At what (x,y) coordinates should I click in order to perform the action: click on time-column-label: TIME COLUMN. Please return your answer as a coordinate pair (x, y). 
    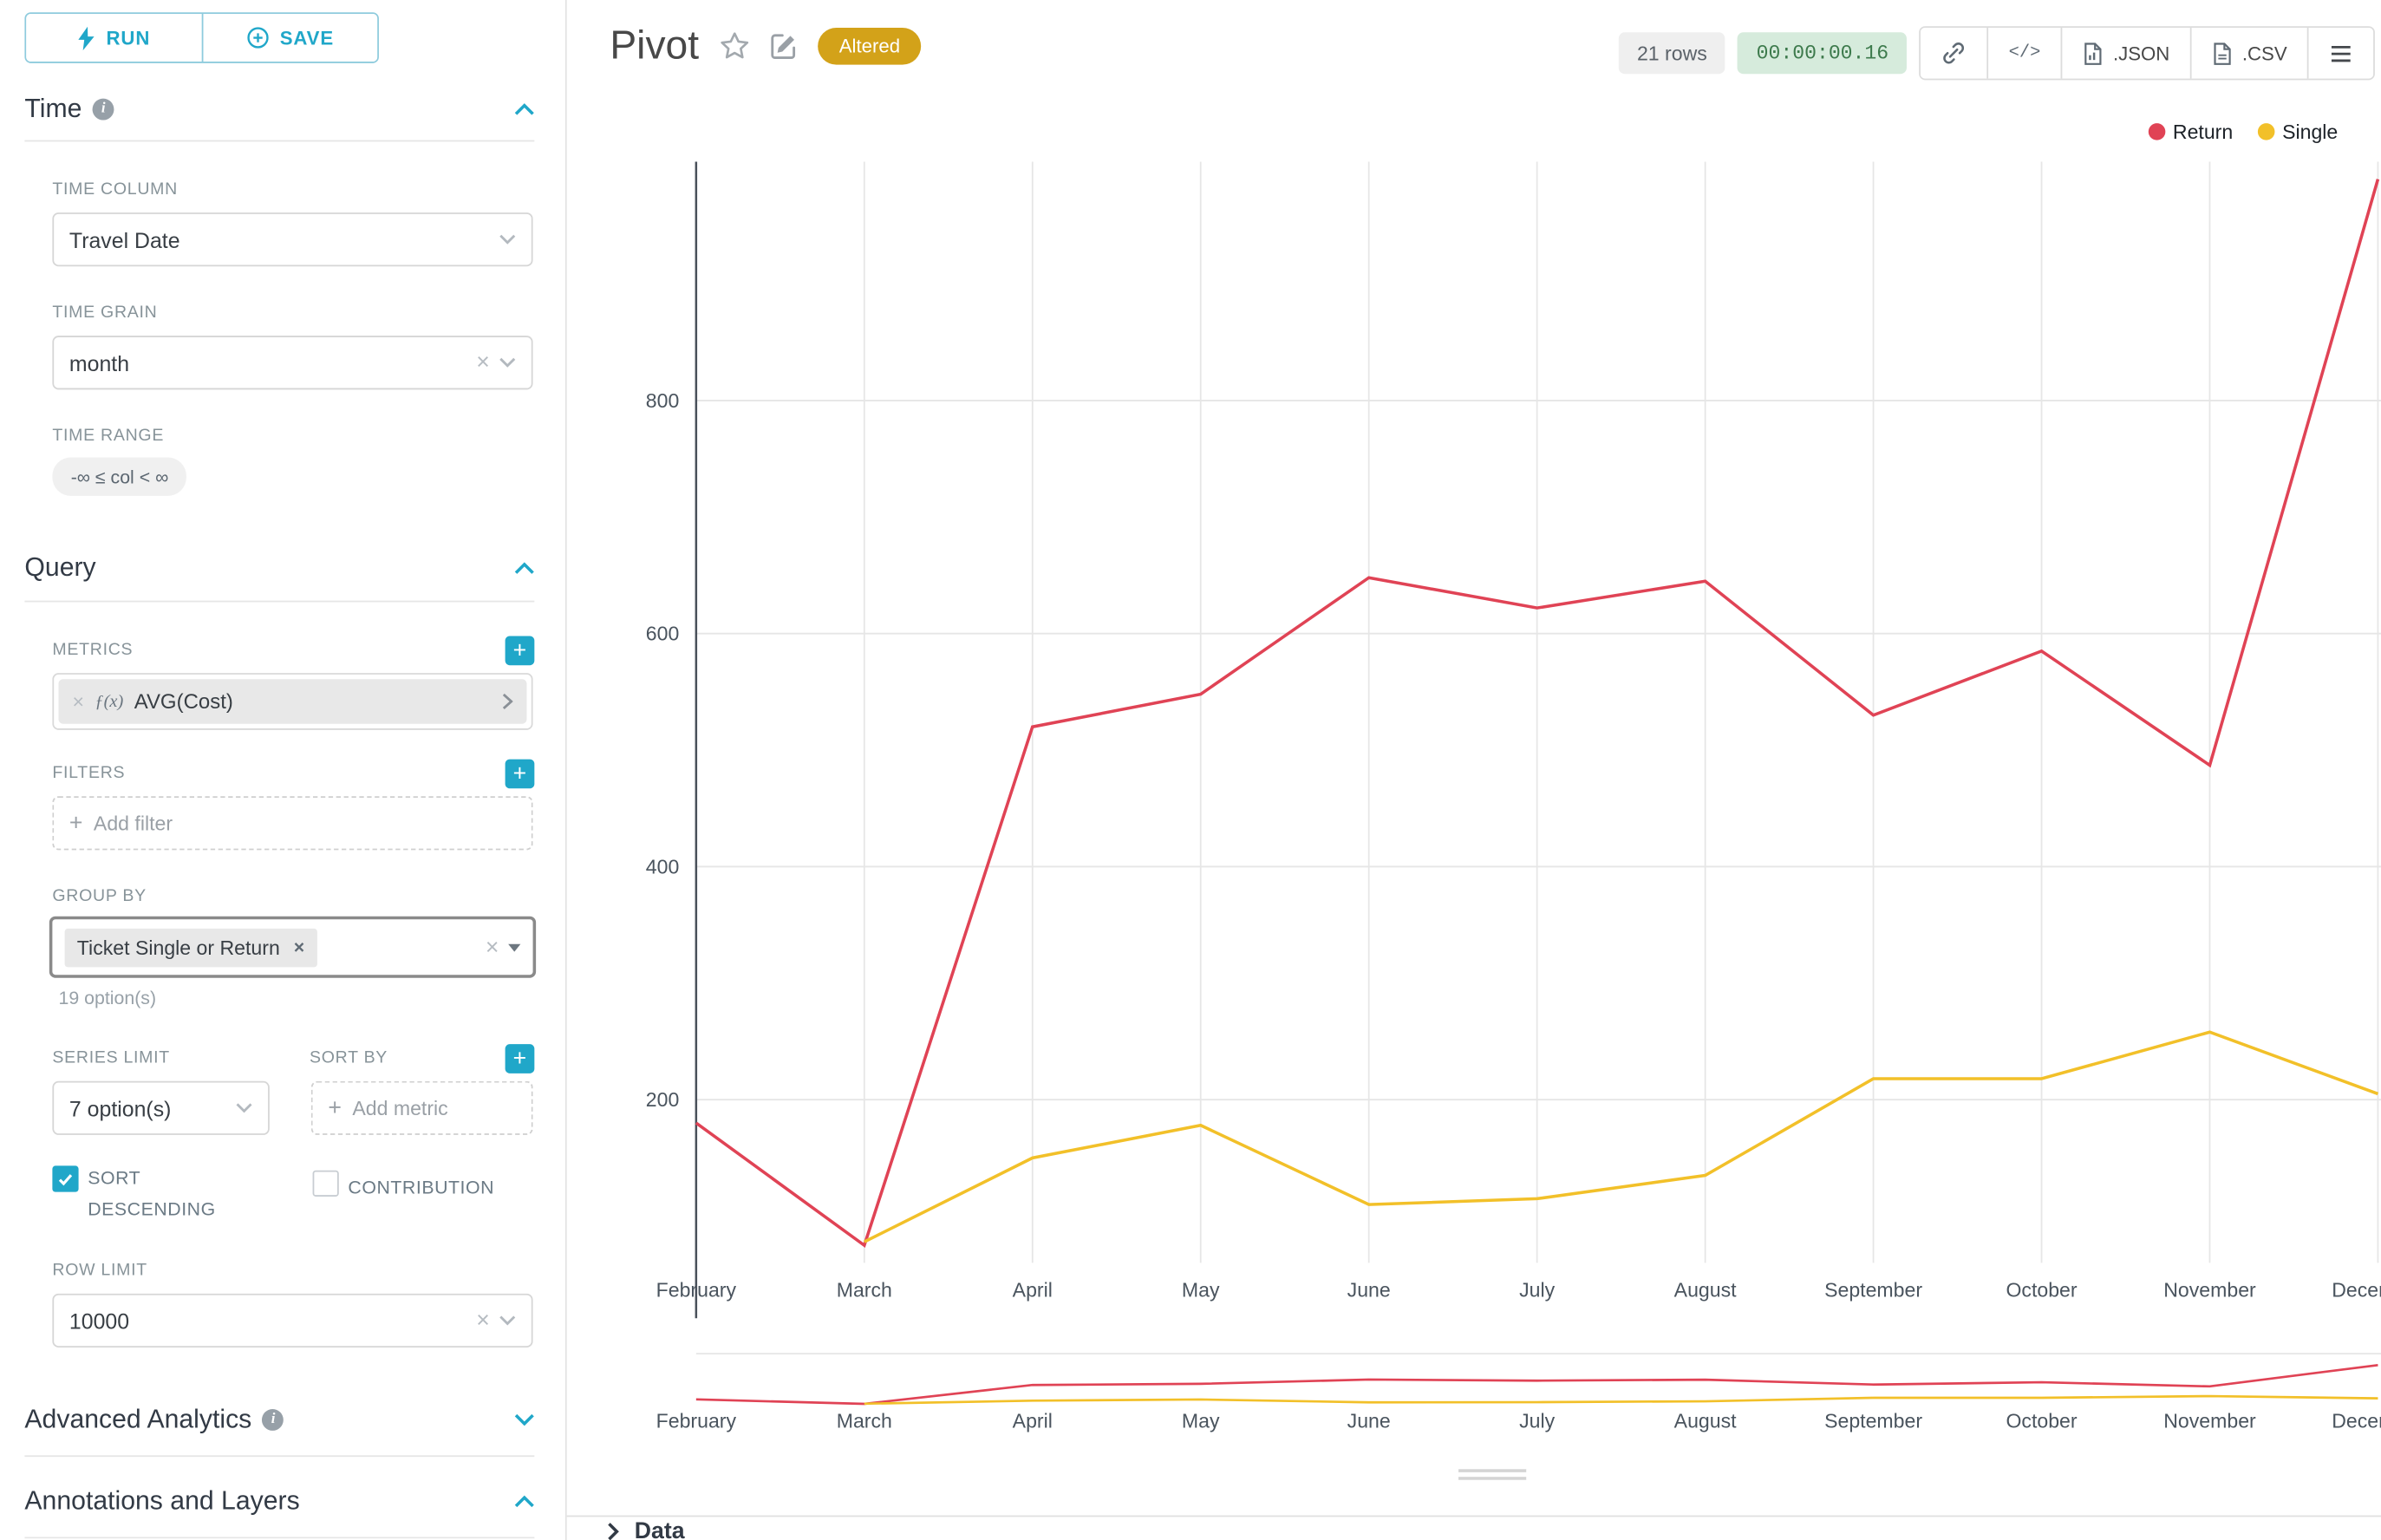
    Looking at the image, I should click on (115, 189).